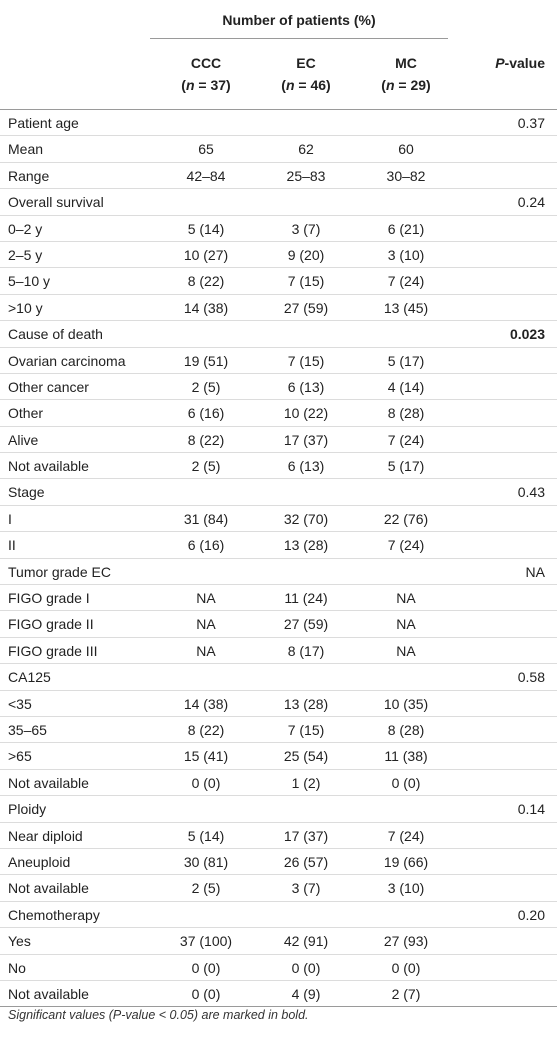  I want to click on table-row: Stage 0.43, so click(278, 492).